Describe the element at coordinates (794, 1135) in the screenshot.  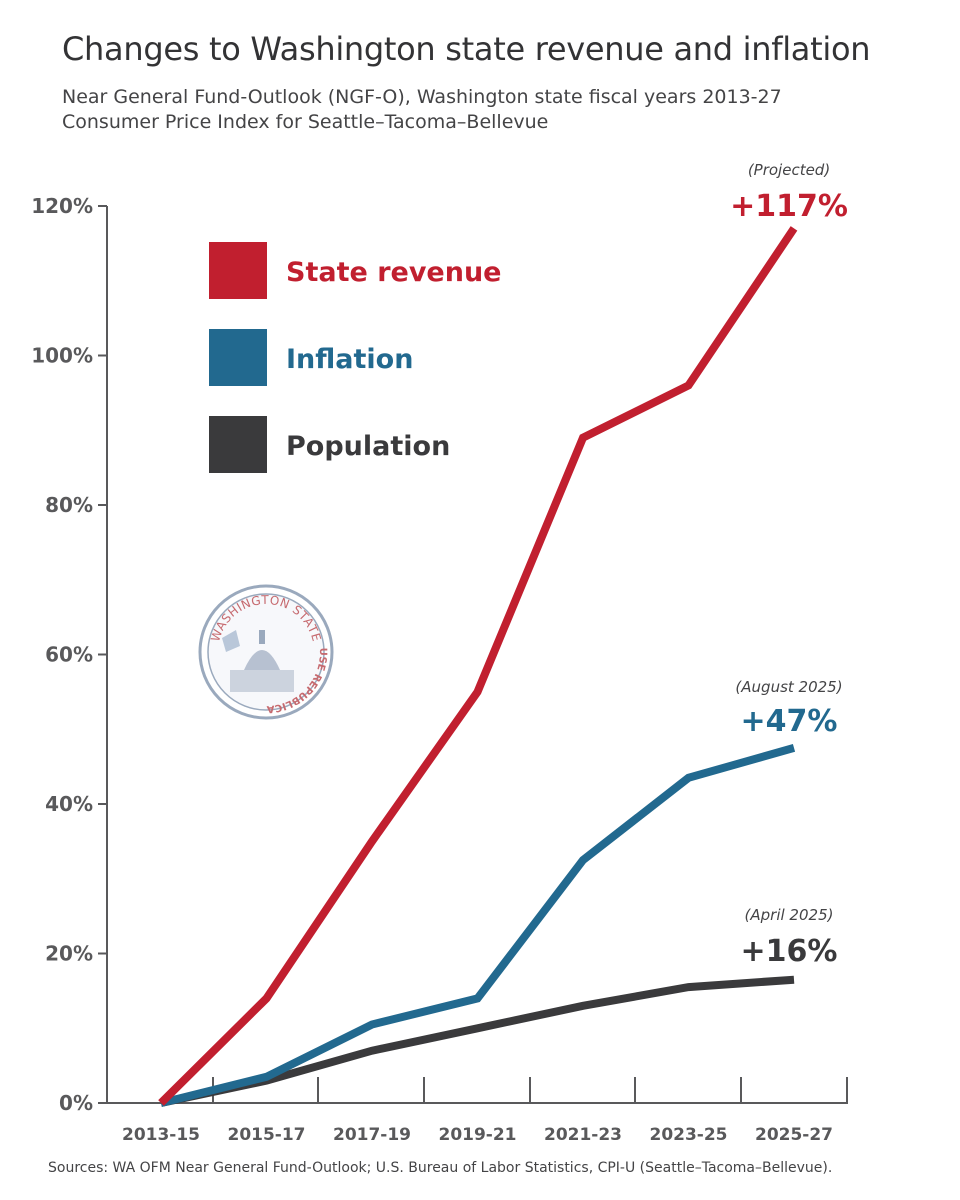
I see `x-tick-label: 2025-27` at that location.